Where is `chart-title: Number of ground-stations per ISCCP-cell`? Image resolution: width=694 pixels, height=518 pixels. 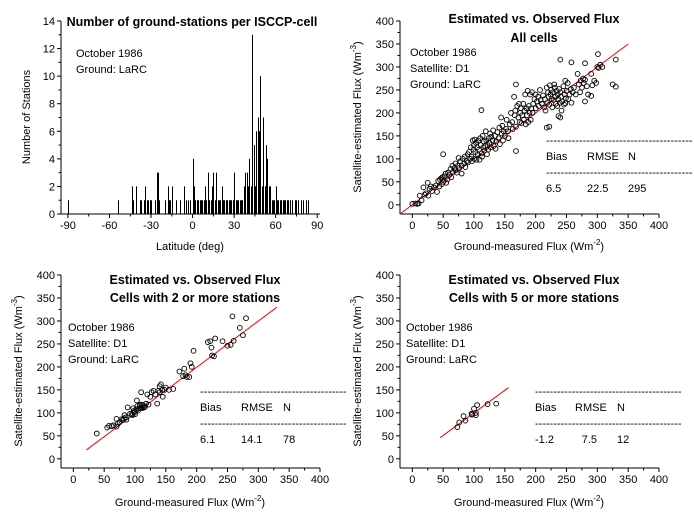 chart-title: Number of ground-stations per ISCCP-cell is located at coordinates (192, 22).